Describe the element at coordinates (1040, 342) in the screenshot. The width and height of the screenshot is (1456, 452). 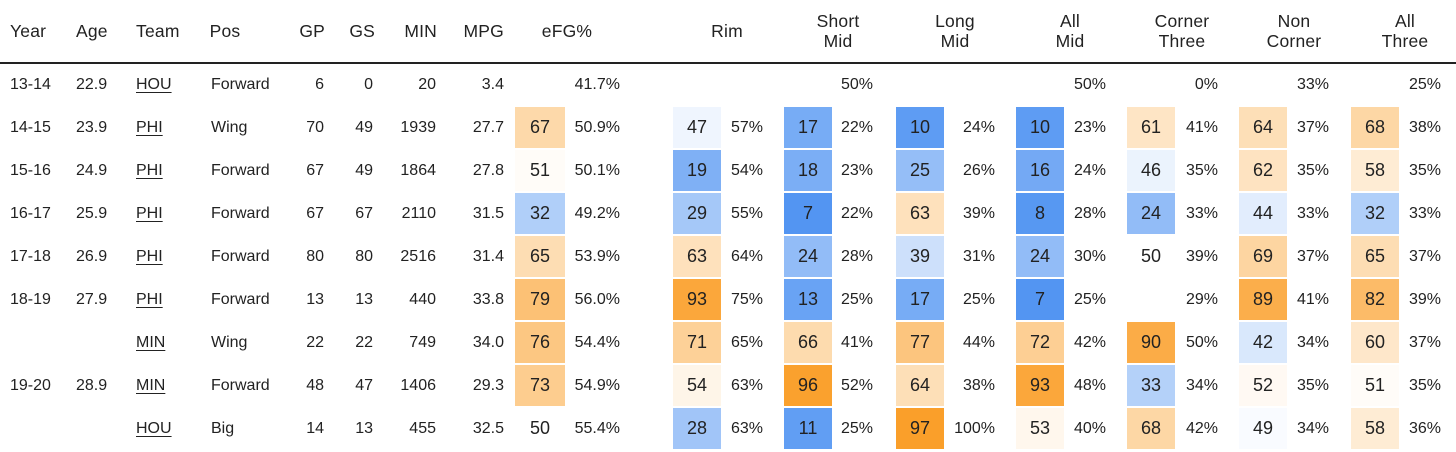
I see `percentile-box-all-mid: 72` at that location.